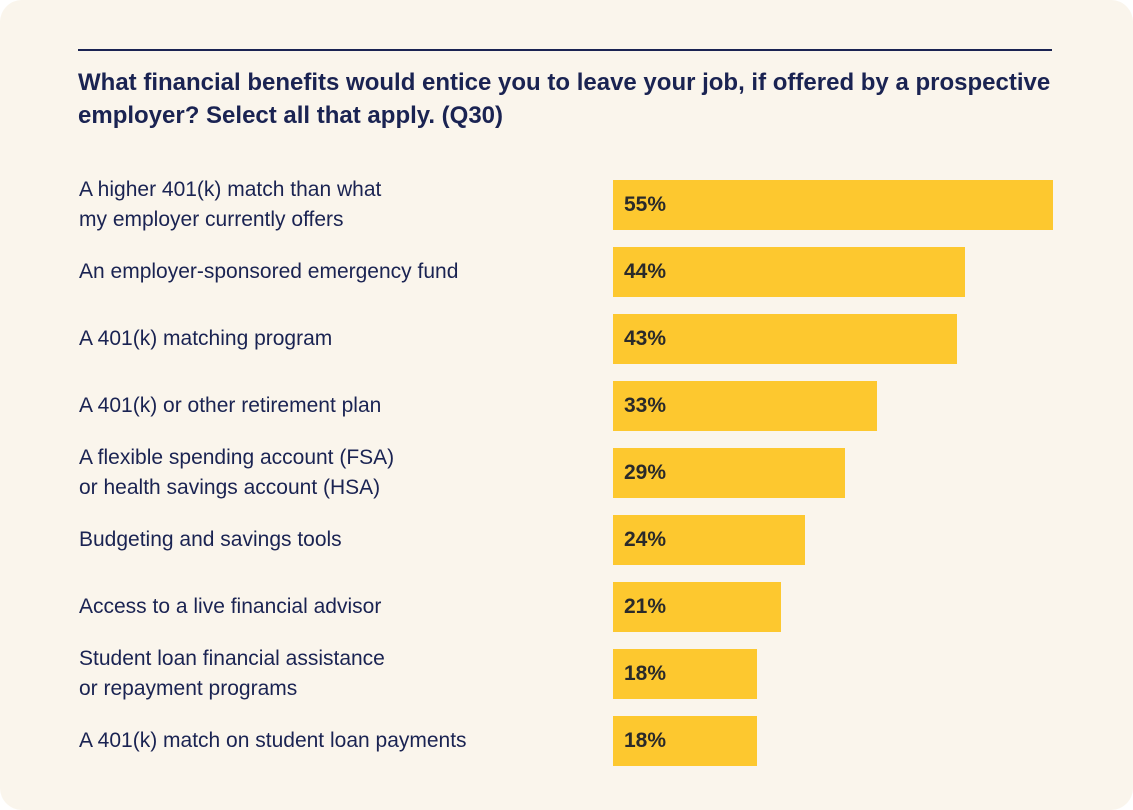  I want to click on category-label: A 401(k) matching program, so click(206, 338).